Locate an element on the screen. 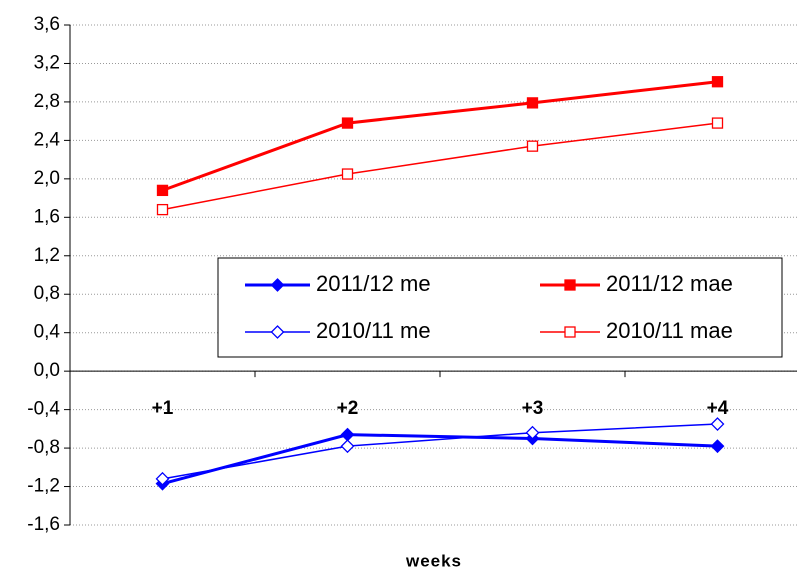 The width and height of the screenshot is (798, 570). y-tick-label: -0,4 is located at coordinates (43, 409).